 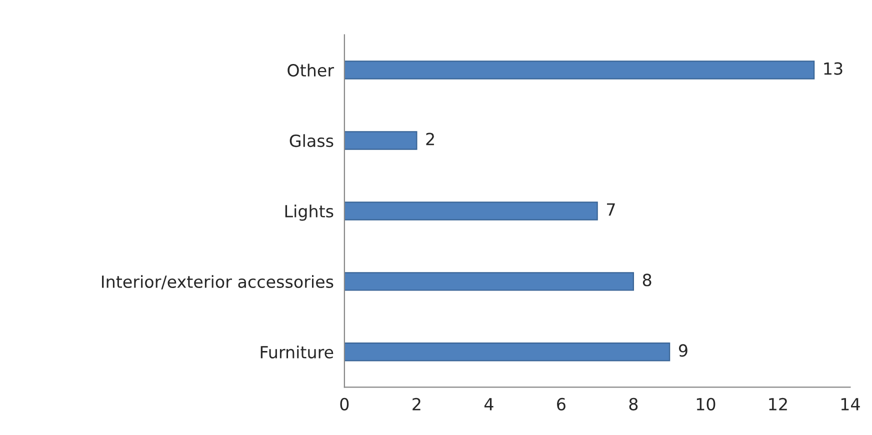 I want to click on y-tick-label: Furniture, so click(x=297, y=352).